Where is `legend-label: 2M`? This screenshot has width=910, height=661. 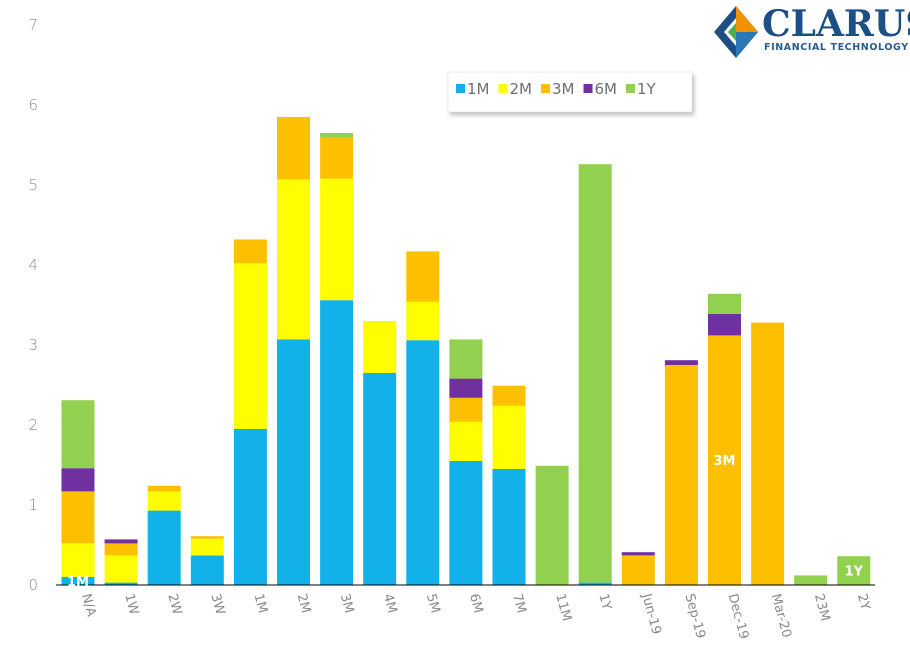 legend-label: 2M is located at coordinates (521, 89).